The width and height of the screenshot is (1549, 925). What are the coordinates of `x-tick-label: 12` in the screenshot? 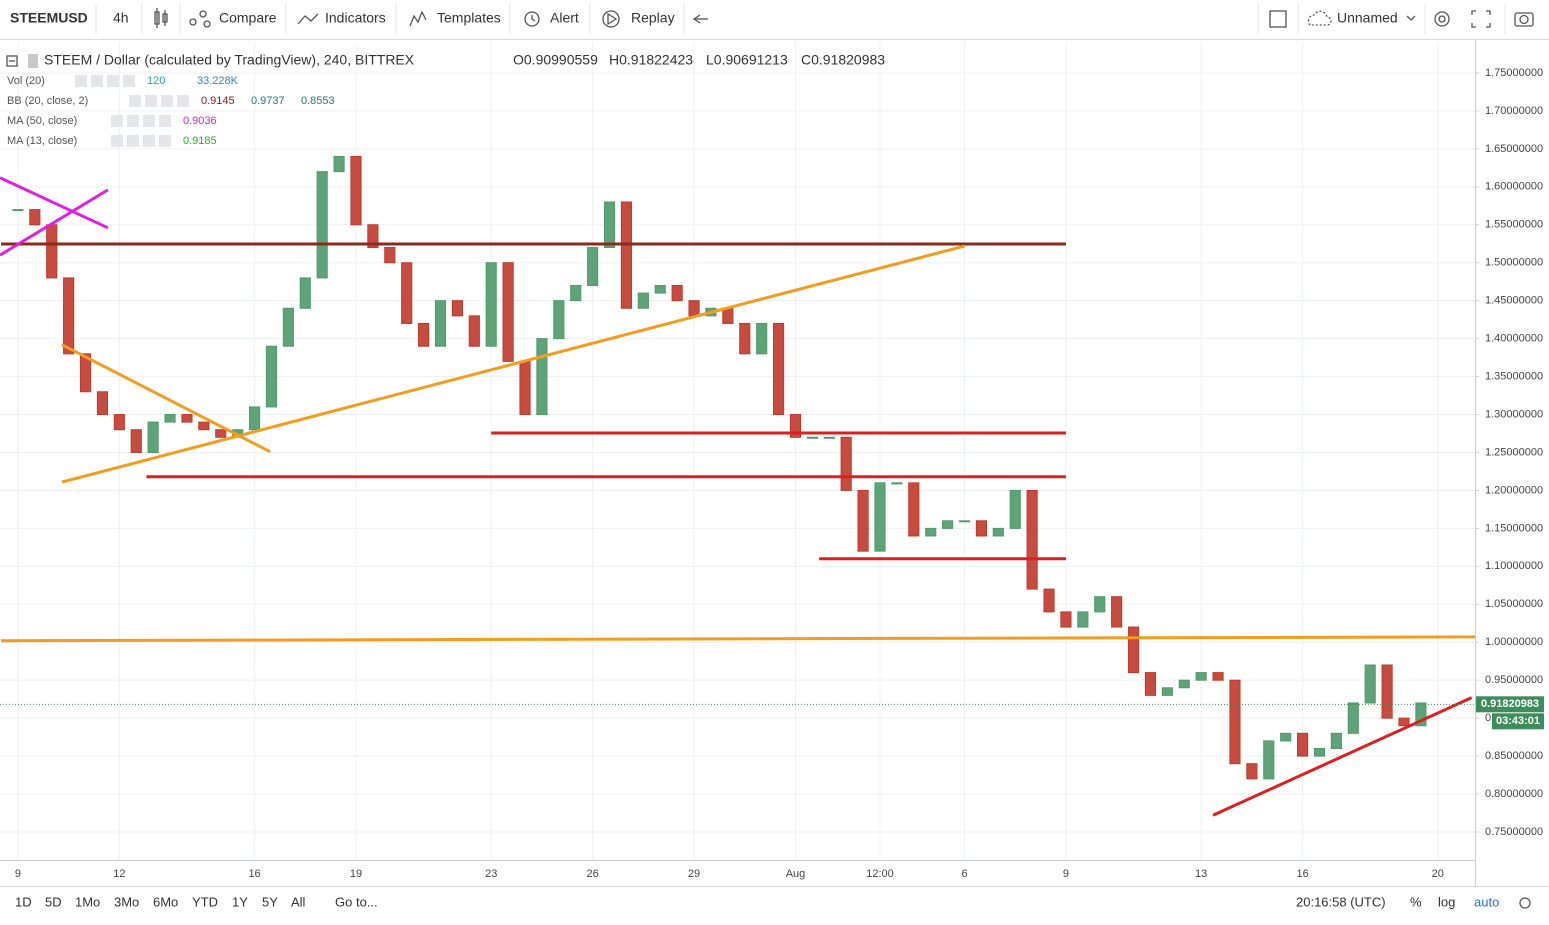 It's located at (119, 874).